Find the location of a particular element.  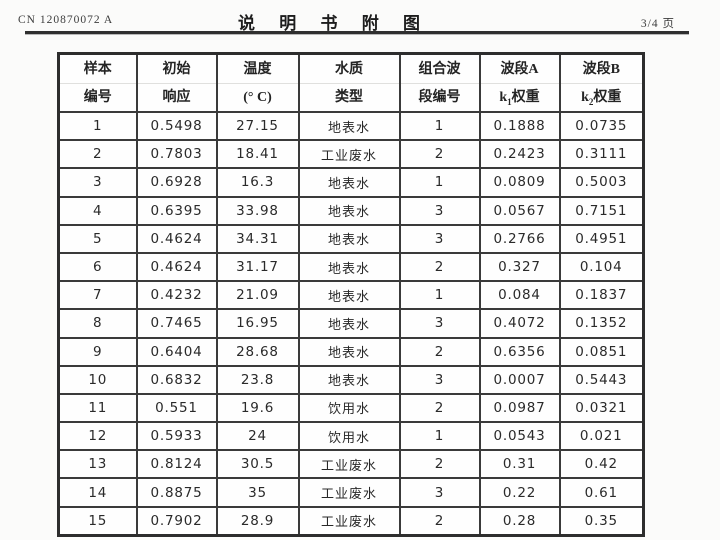

cell-temperature: 28.68 is located at coordinates (257, 351).